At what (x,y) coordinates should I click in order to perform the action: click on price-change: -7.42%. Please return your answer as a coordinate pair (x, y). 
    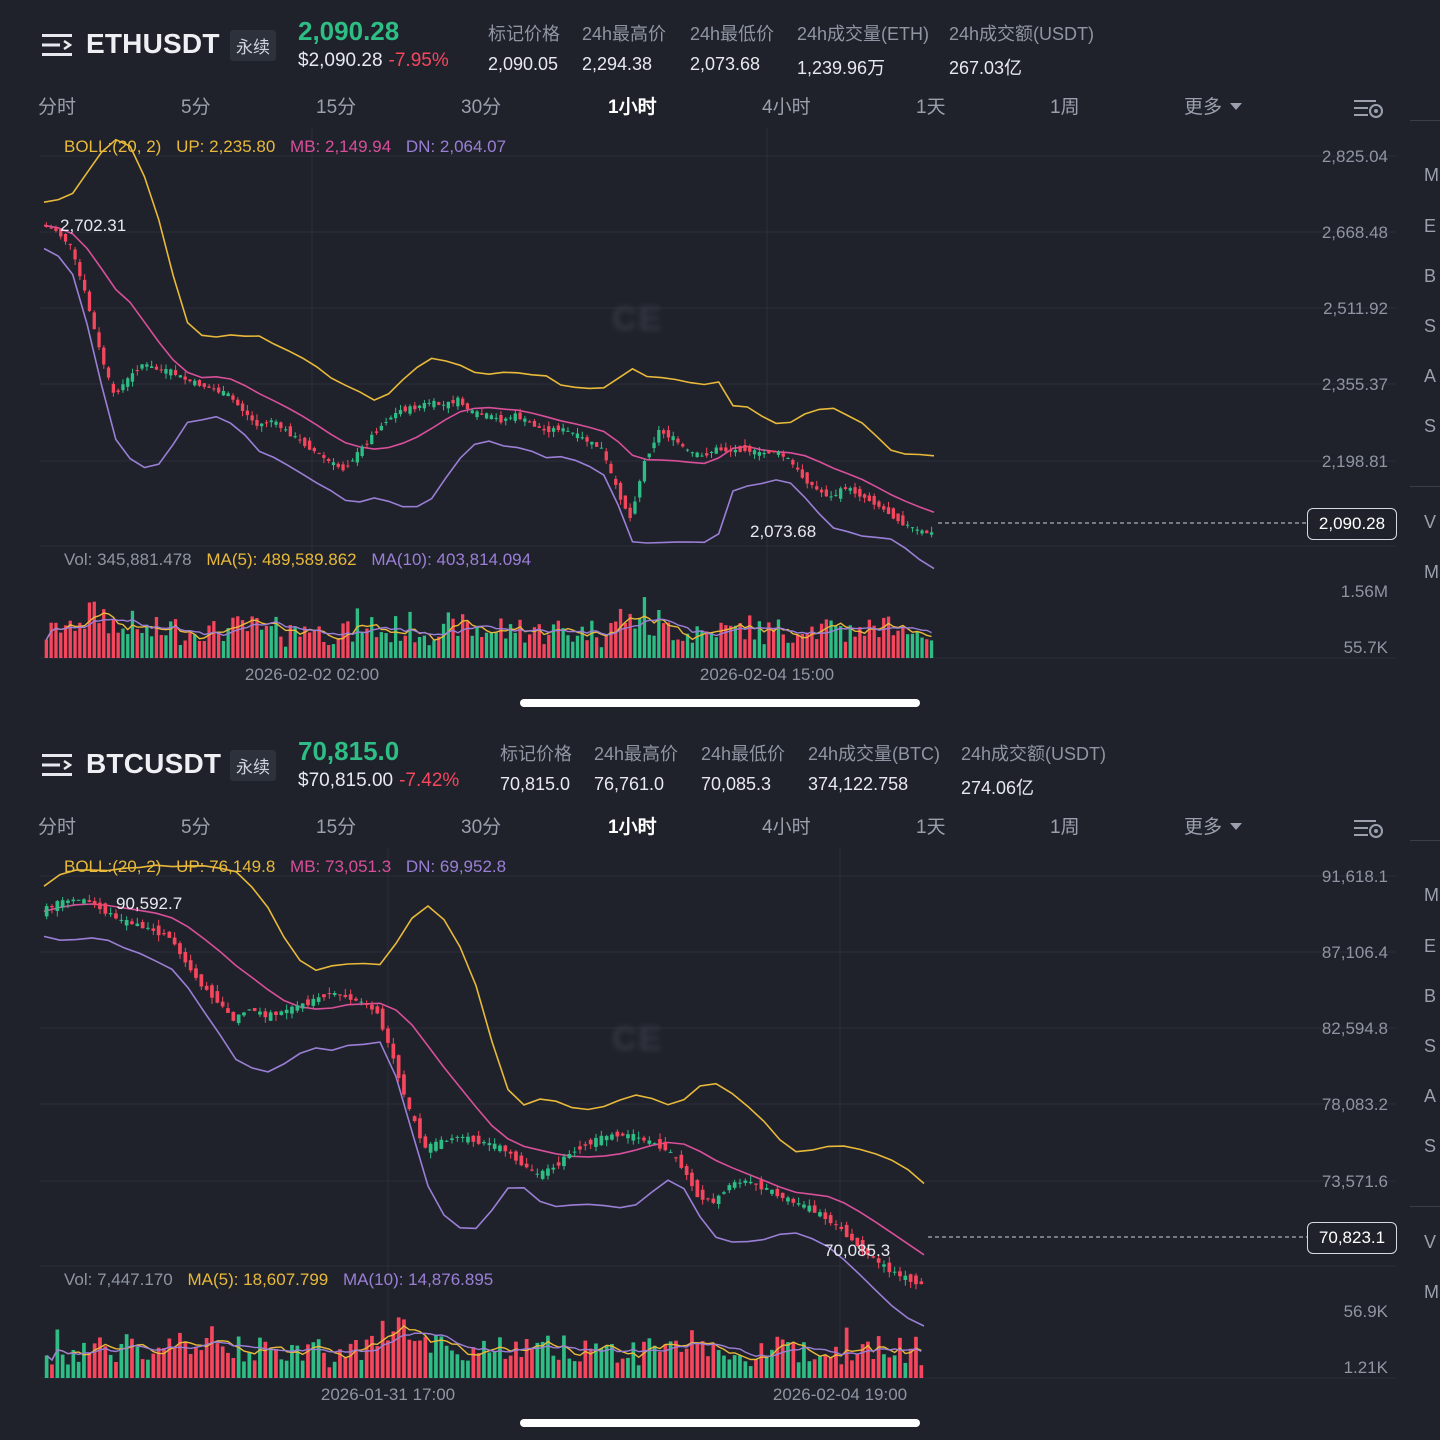
    Looking at the image, I should click on (429, 780).